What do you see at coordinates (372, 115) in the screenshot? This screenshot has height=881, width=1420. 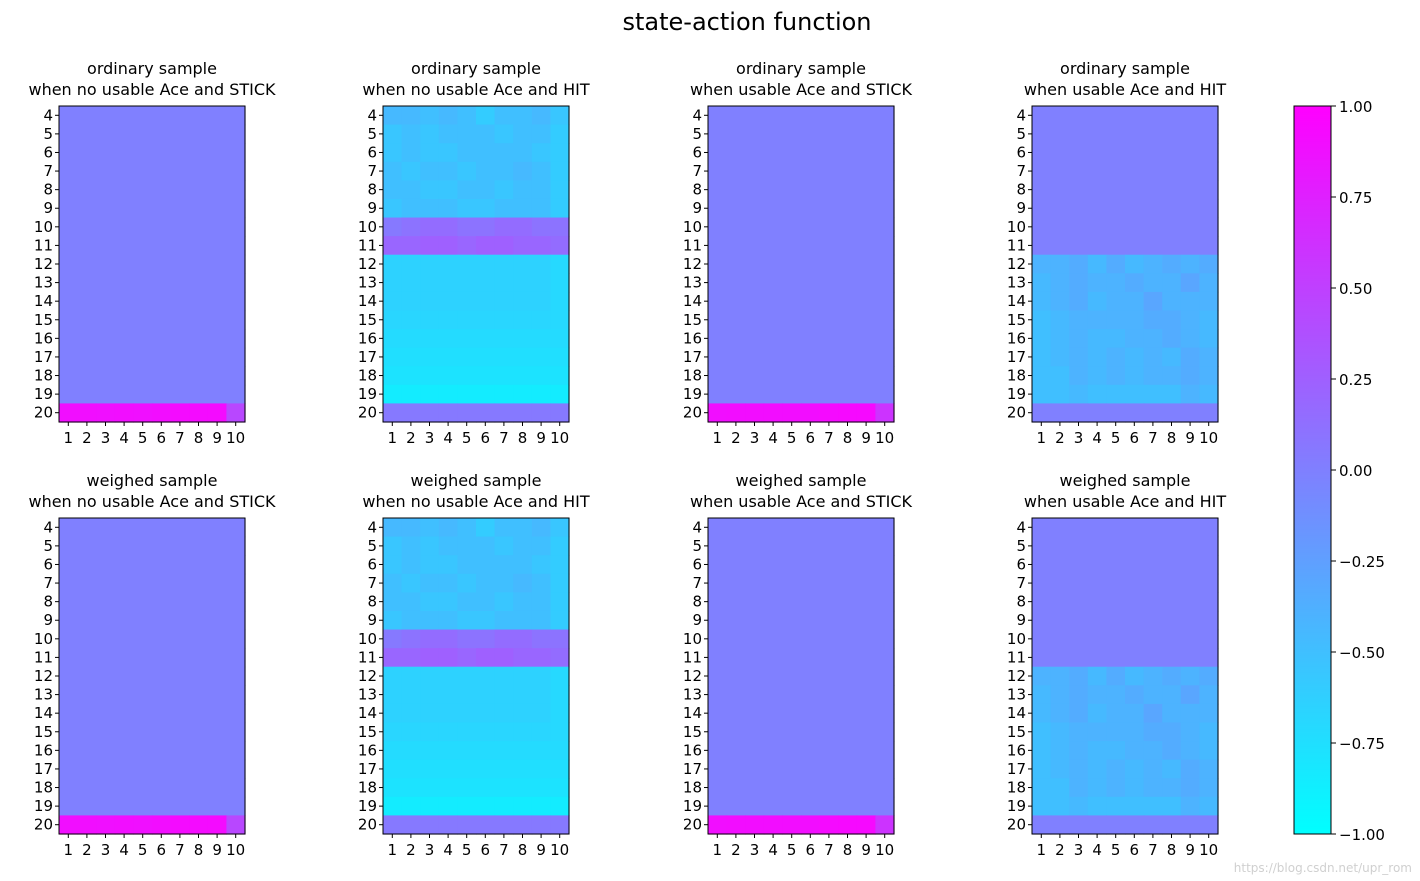 I see `y-tick-label: 4` at bounding box center [372, 115].